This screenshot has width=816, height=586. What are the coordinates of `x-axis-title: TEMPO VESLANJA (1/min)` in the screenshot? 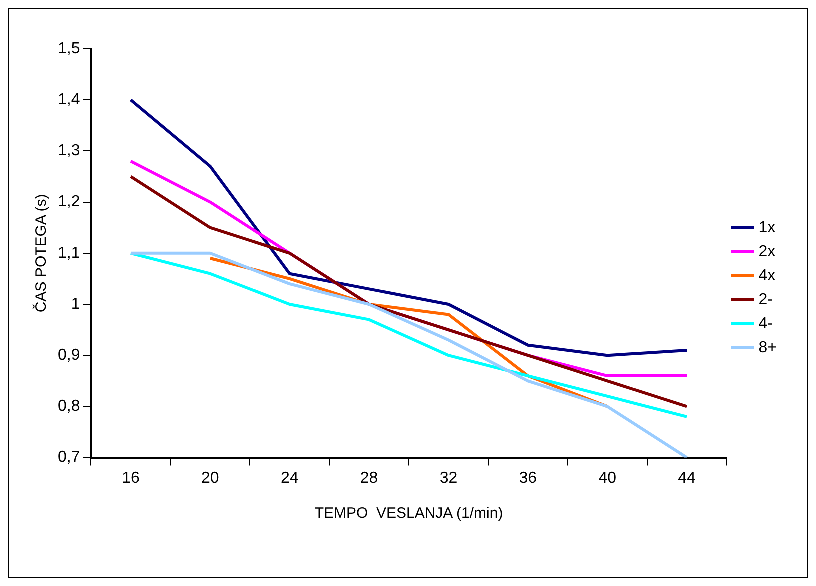 It's located at (409, 513).